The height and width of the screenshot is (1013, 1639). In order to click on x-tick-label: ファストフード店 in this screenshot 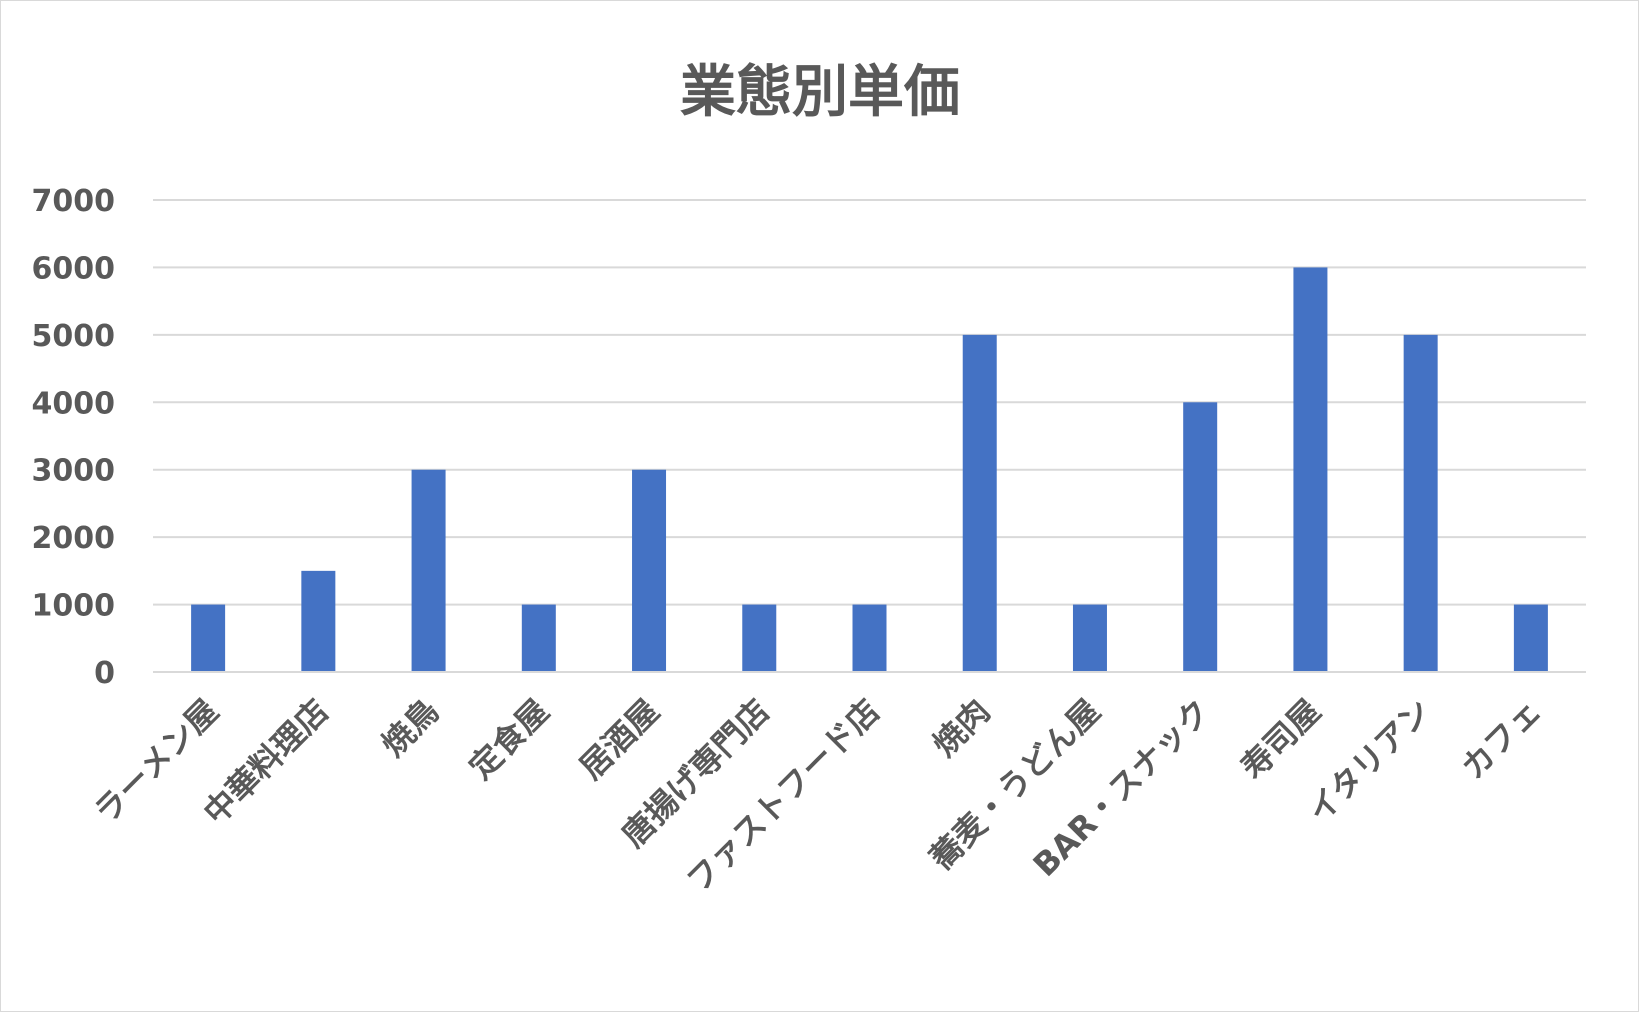, I will do `click(783, 796)`.